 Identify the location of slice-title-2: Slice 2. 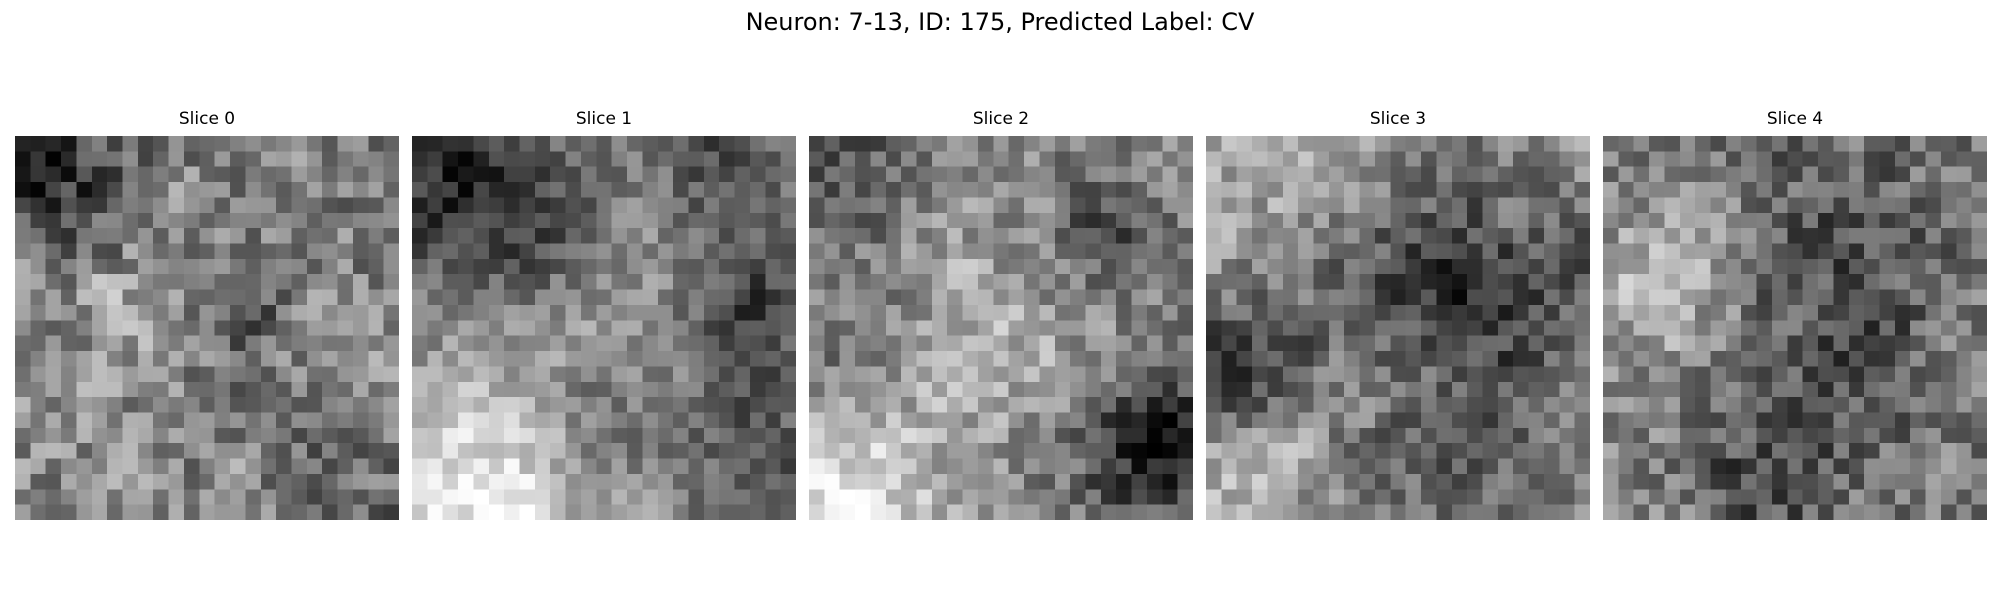
(1001, 119).